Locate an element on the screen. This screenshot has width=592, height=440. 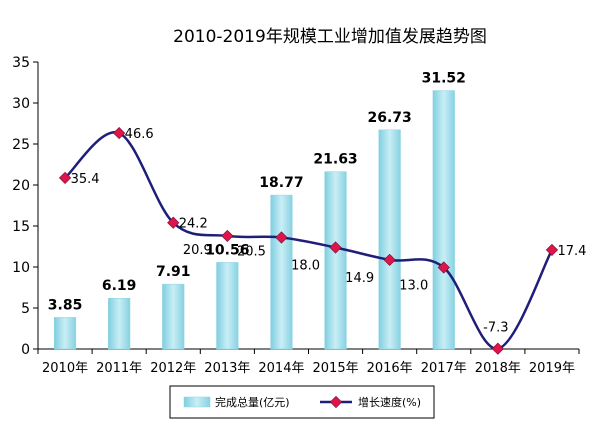
y-tick-label: 10 is located at coordinates (21, 268).